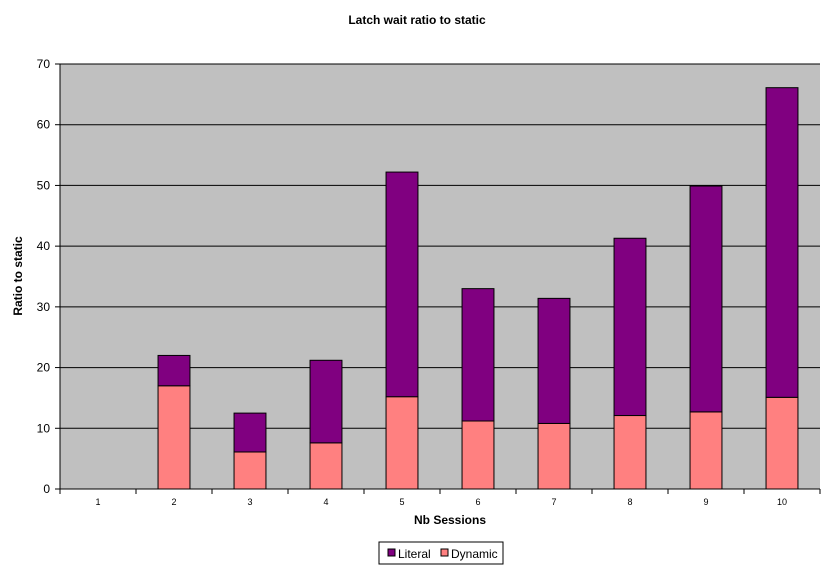 The height and width of the screenshot is (568, 830). What do you see at coordinates (629, 502) in the screenshot?
I see `x-tick-label: 8` at bounding box center [629, 502].